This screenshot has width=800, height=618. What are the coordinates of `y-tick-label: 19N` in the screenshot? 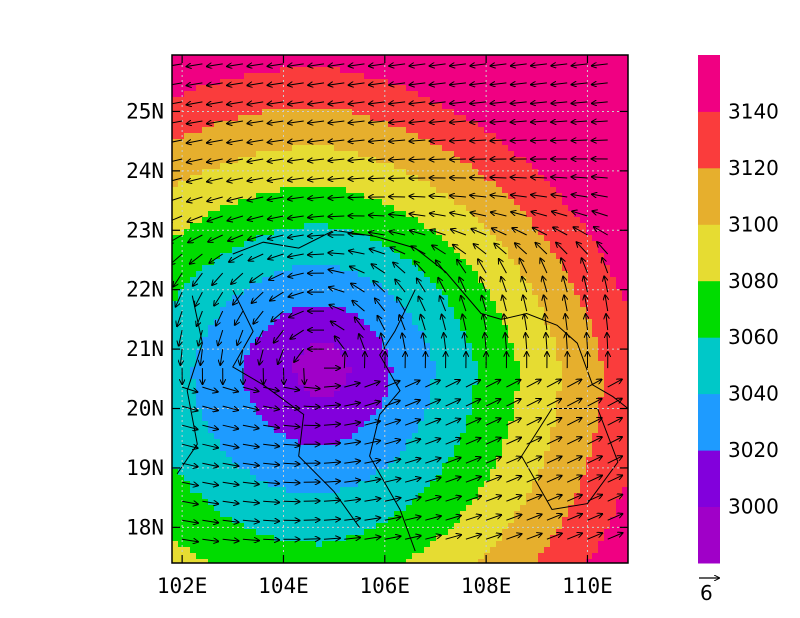 It's located at (145, 468).